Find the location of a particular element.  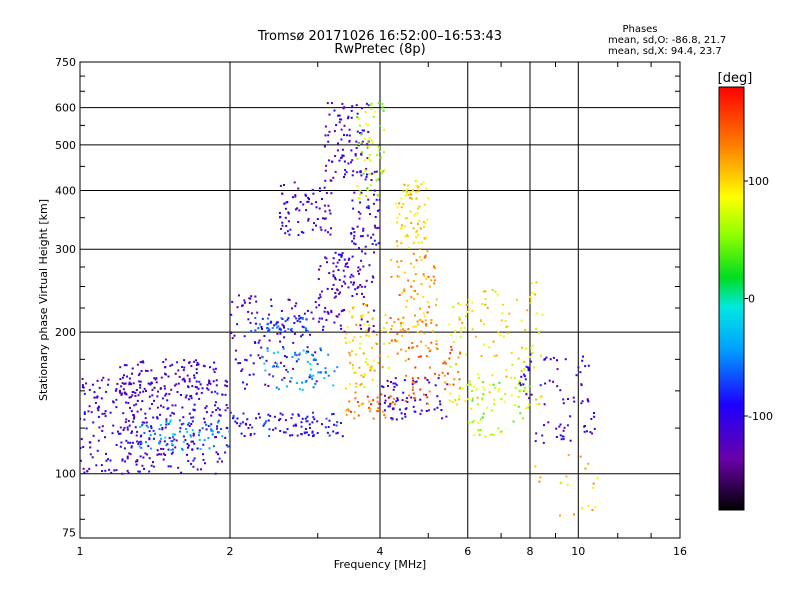

y-tick-label: 75 is located at coordinates (69, 532).